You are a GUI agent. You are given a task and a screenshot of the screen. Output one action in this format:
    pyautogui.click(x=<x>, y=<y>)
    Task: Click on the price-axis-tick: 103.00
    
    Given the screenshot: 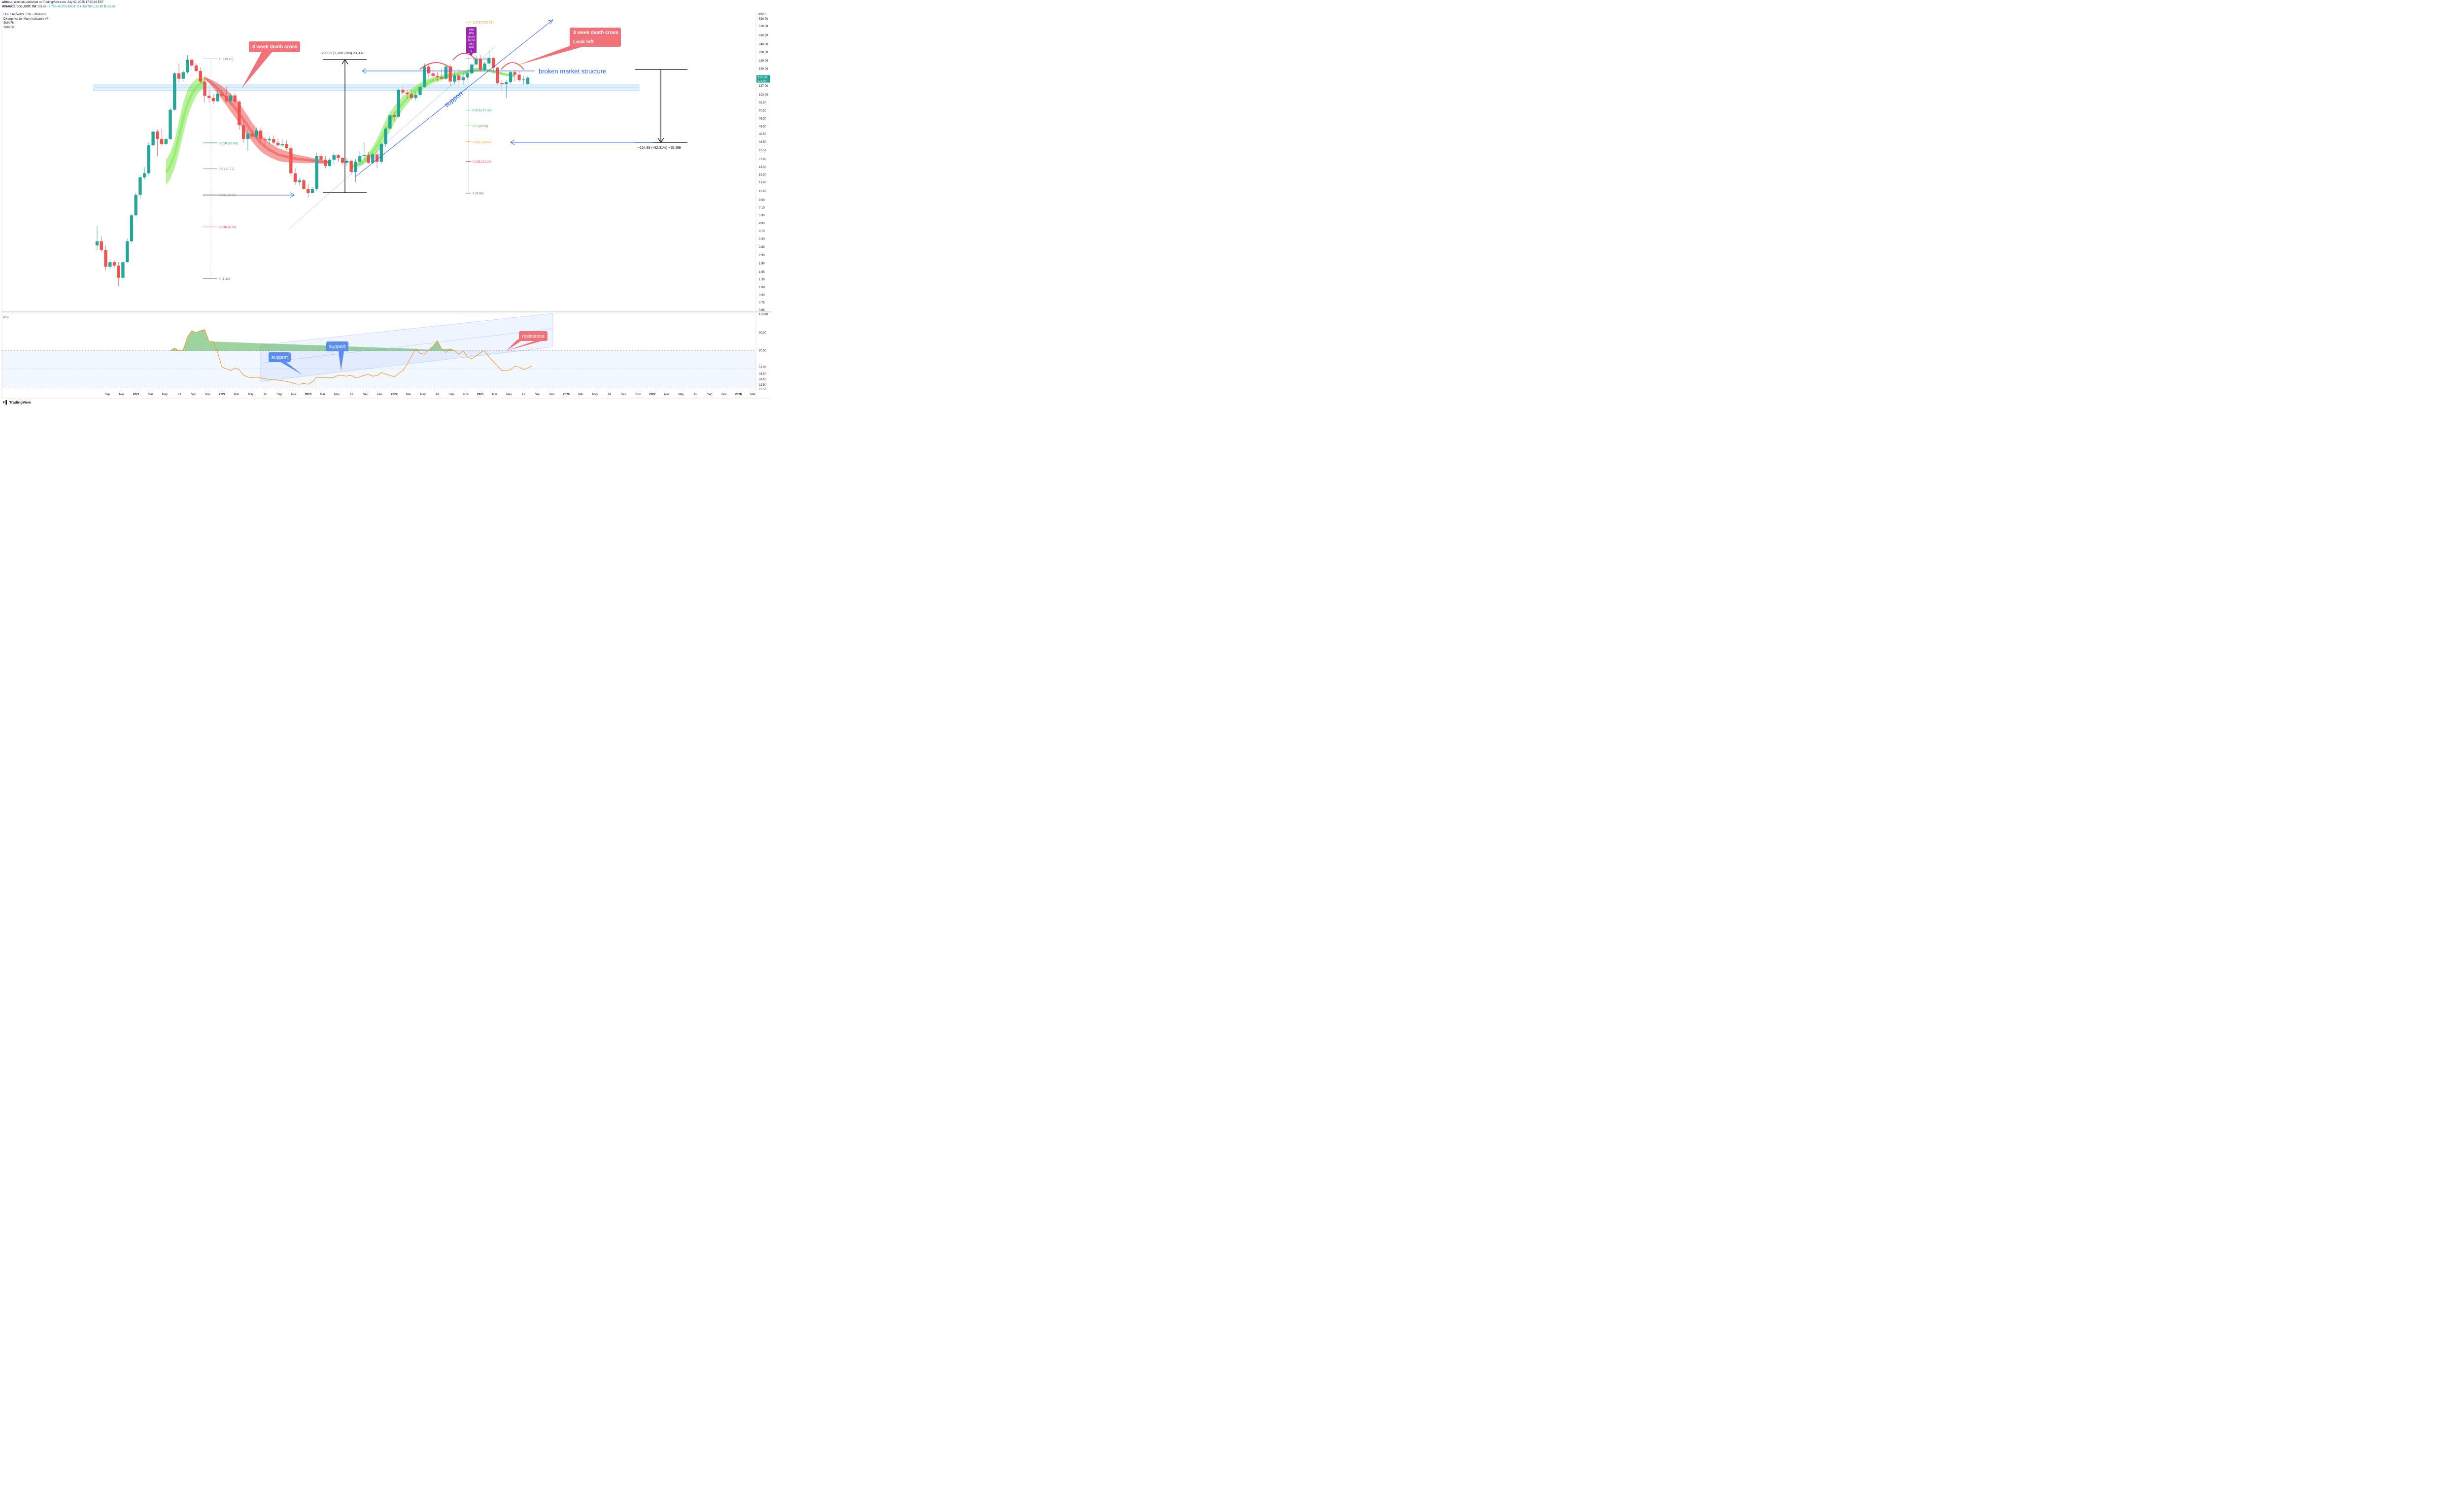 What is the action you would take?
    pyautogui.click(x=763, y=95)
    